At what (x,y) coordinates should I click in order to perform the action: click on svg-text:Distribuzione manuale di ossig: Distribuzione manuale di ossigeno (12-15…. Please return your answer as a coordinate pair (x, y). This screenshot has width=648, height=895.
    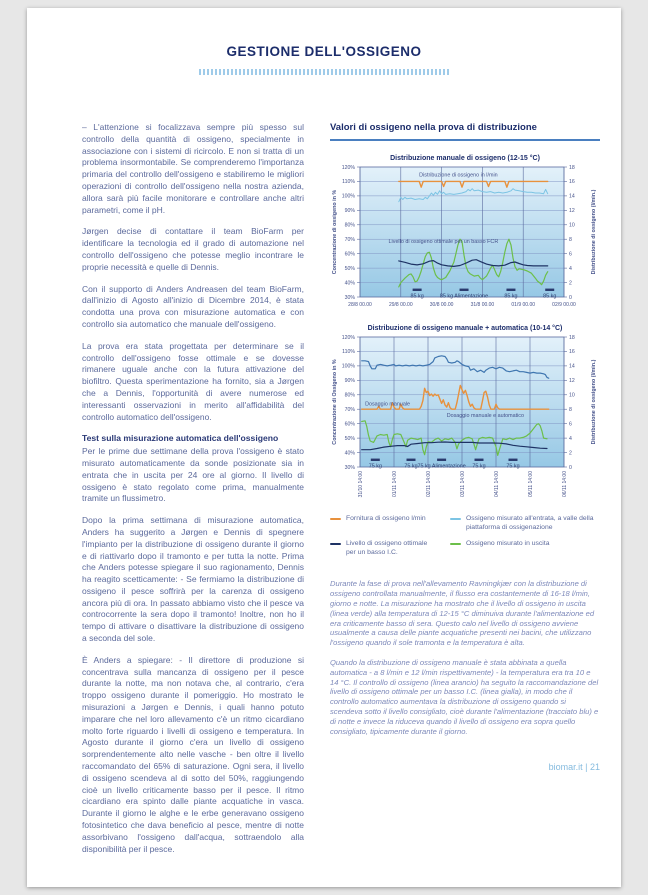
    Looking at the image, I should click on (465, 158).